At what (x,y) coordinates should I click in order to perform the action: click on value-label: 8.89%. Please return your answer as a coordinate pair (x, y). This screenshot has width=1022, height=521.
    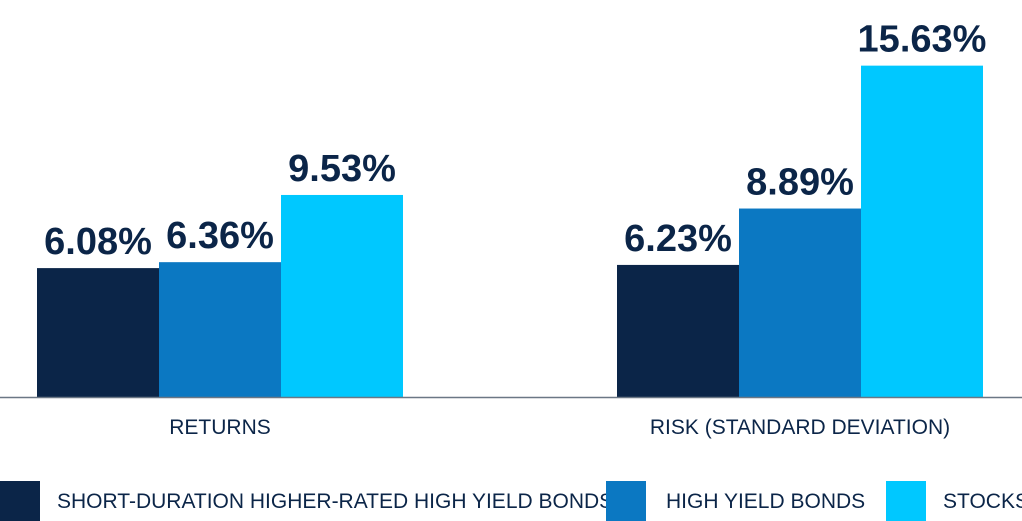
    Looking at the image, I should click on (800, 183).